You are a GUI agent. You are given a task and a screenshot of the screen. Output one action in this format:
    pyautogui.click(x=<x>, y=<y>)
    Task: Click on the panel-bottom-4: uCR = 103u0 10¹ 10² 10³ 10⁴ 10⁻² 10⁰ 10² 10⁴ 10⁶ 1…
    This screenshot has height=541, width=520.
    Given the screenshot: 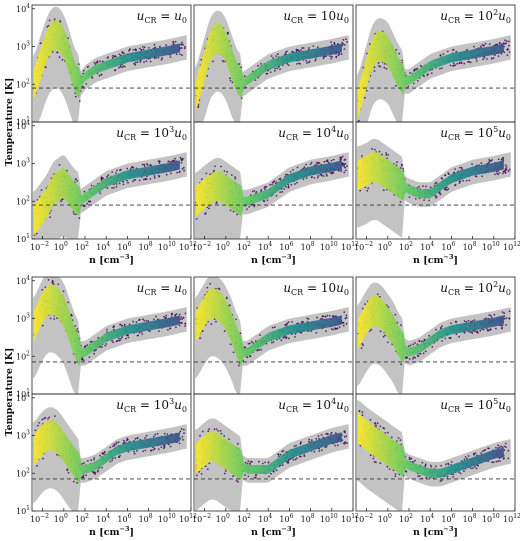 What is the action you would take?
    pyautogui.click(x=106, y=465)
    